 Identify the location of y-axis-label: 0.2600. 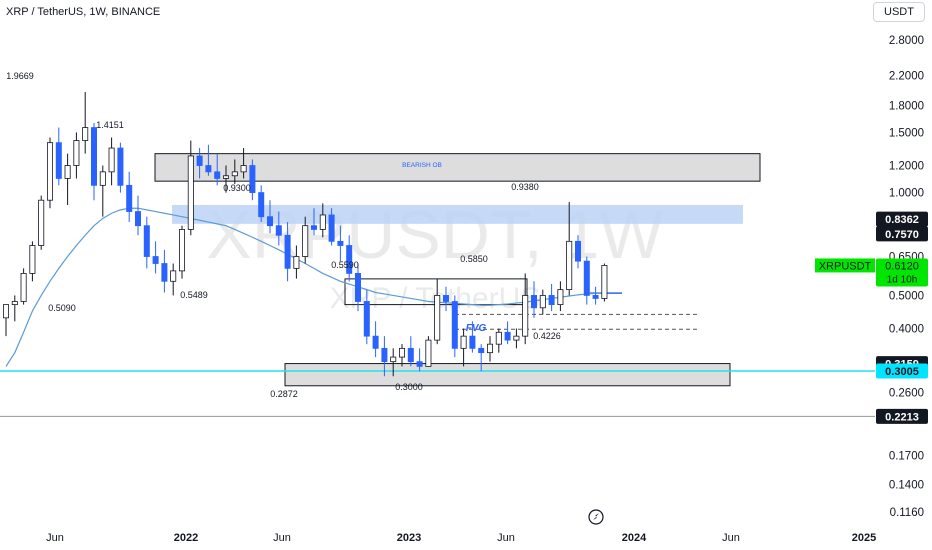
(906, 393).